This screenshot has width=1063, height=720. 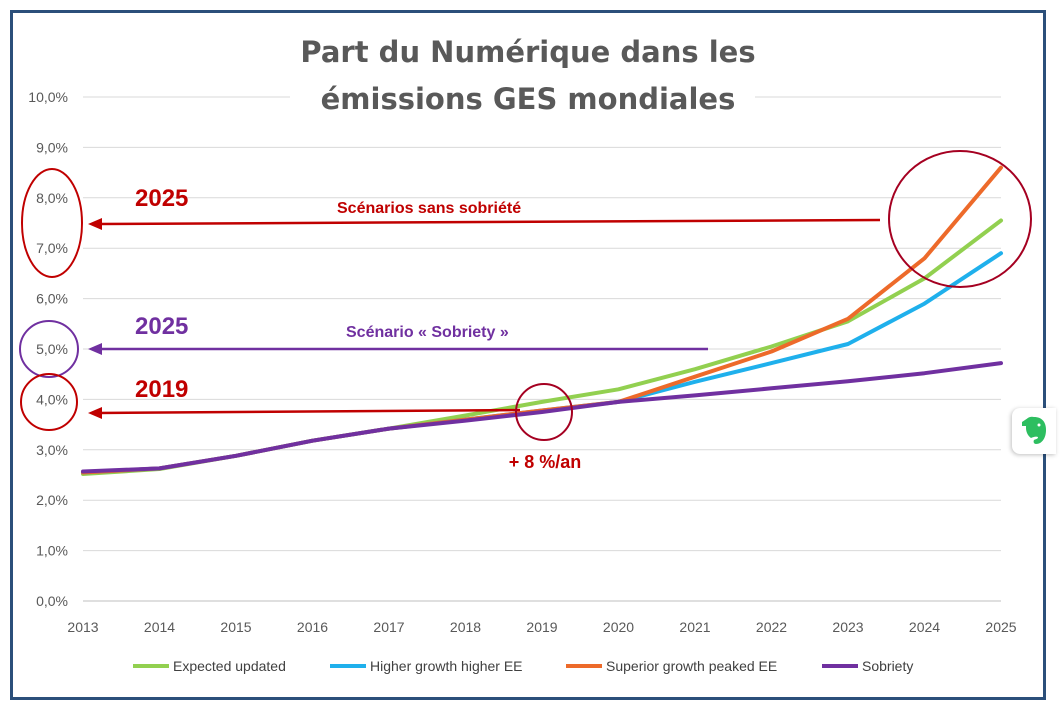 What do you see at coordinates (847, 627) in the screenshot?
I see `x-tick-label: 2023` at bounding box center [847, 627].